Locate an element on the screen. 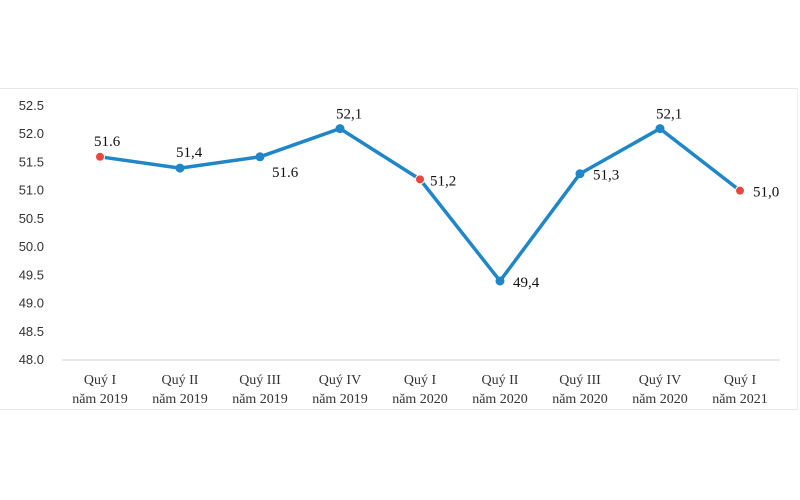 Image resolution: width=800 pixels, height=500 pixels. x-tick-label: Quý III năm 2020 is located at coordinates (580, 390).